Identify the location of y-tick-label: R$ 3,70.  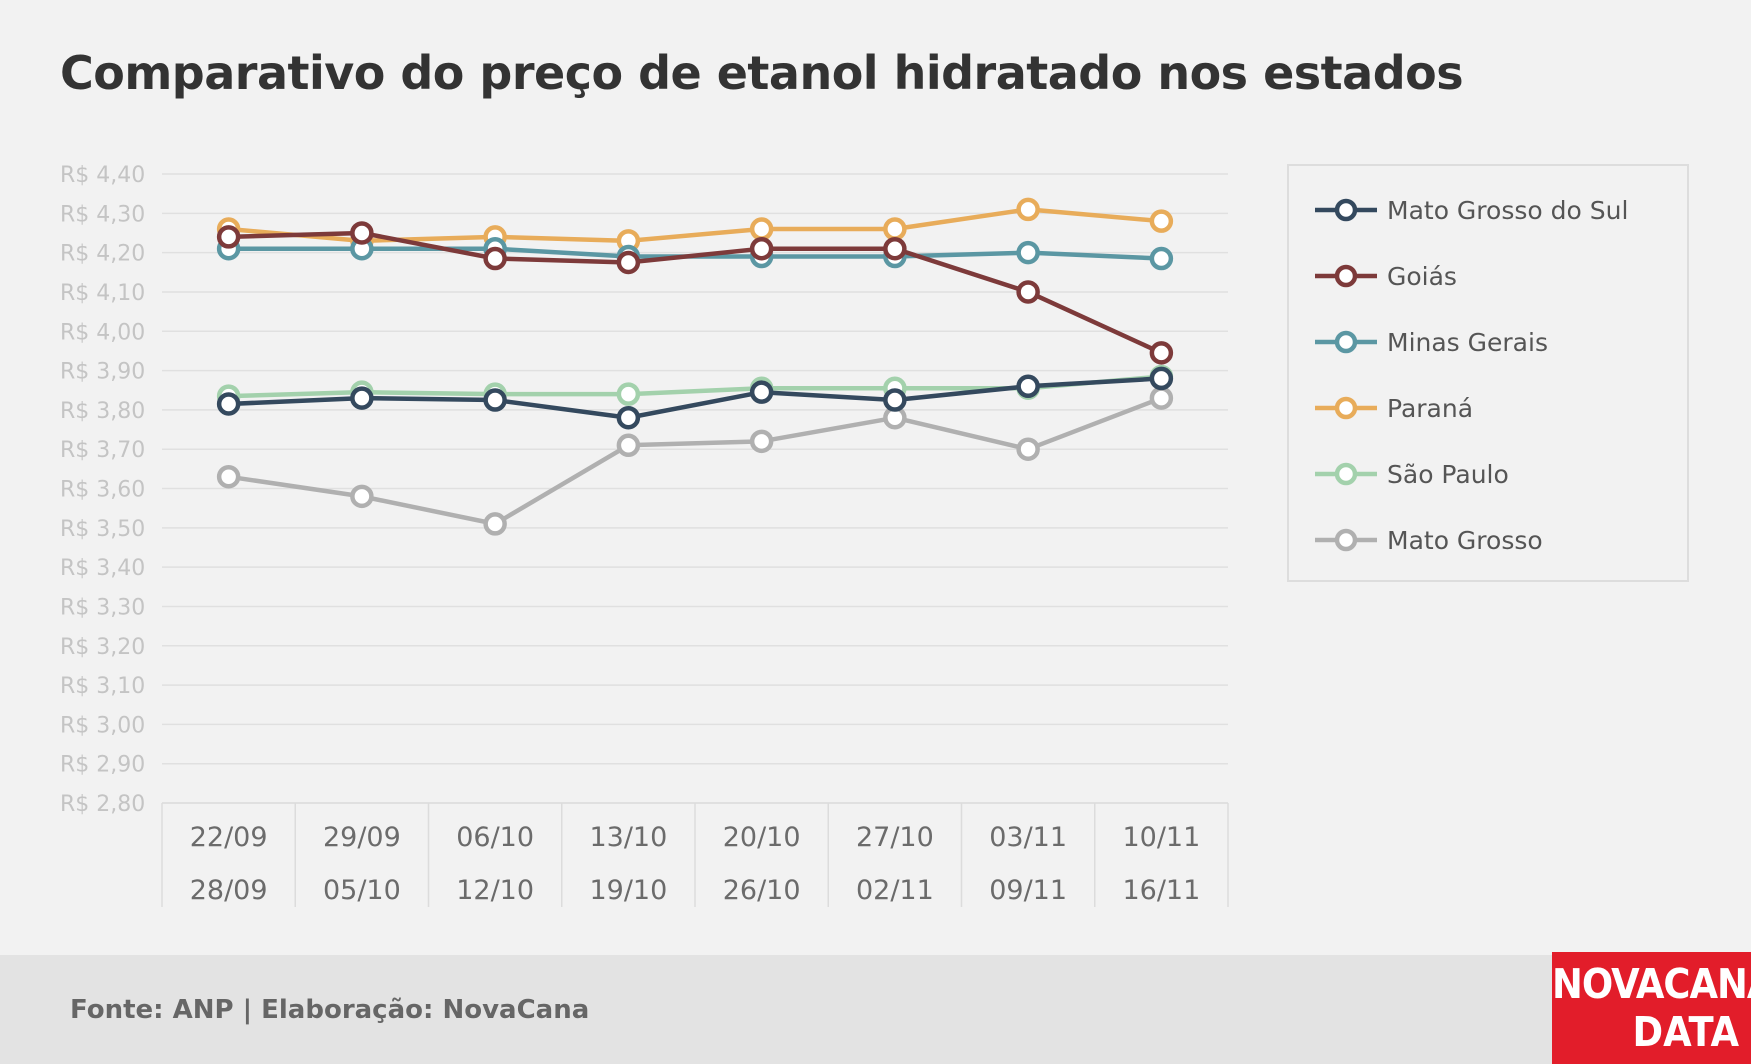
(102, 450).